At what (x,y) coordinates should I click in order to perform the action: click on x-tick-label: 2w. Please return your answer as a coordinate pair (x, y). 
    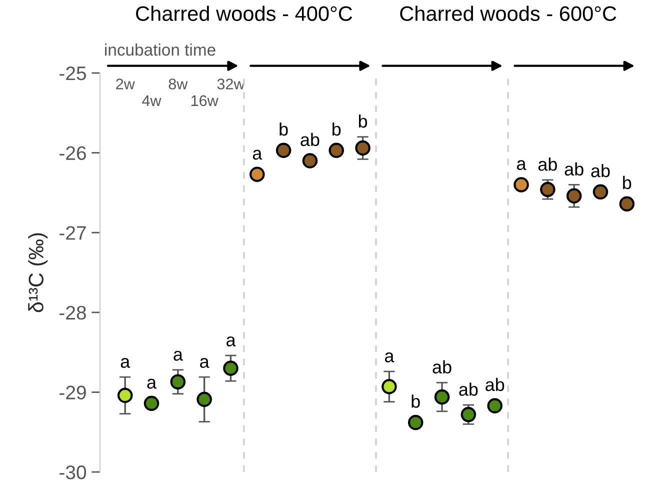
    Looking at the image, I should click on (125, 84).